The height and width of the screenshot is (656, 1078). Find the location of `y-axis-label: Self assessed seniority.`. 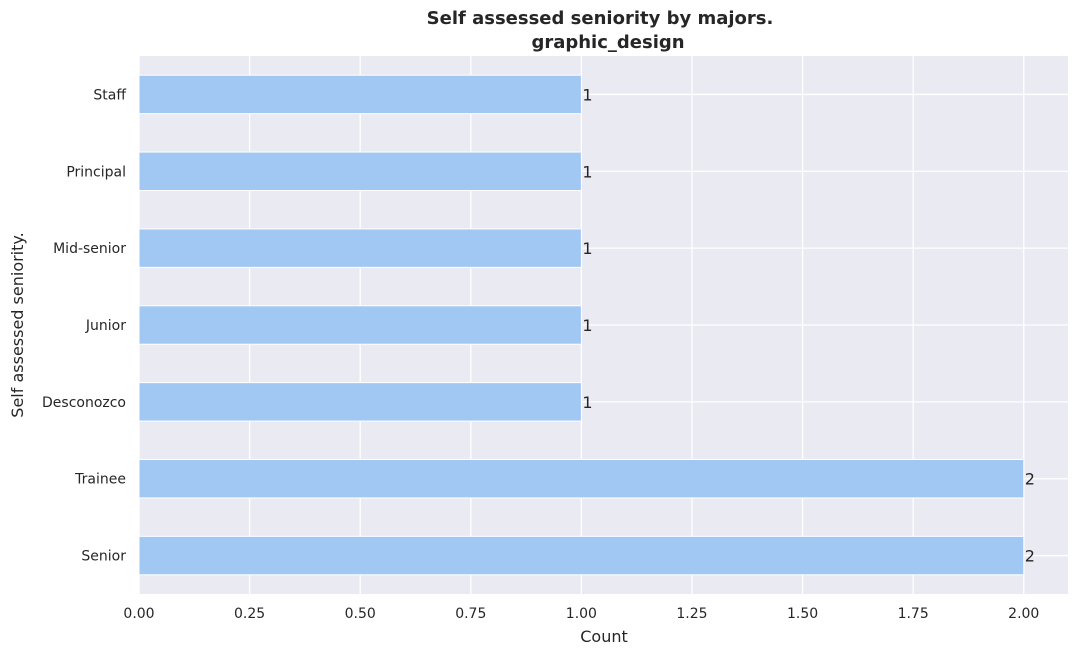

y-axis-label: Self assessed seniority. is located at coordinates (17, 324).